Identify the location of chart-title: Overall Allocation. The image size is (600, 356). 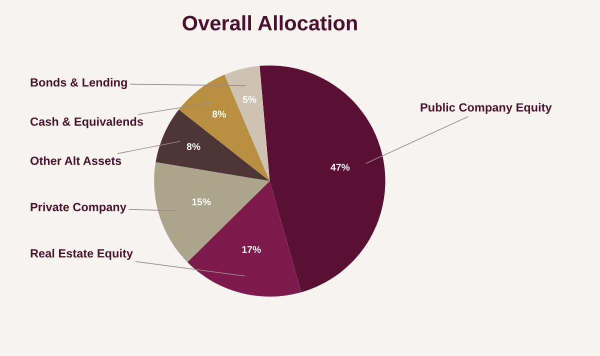
(269, 23).